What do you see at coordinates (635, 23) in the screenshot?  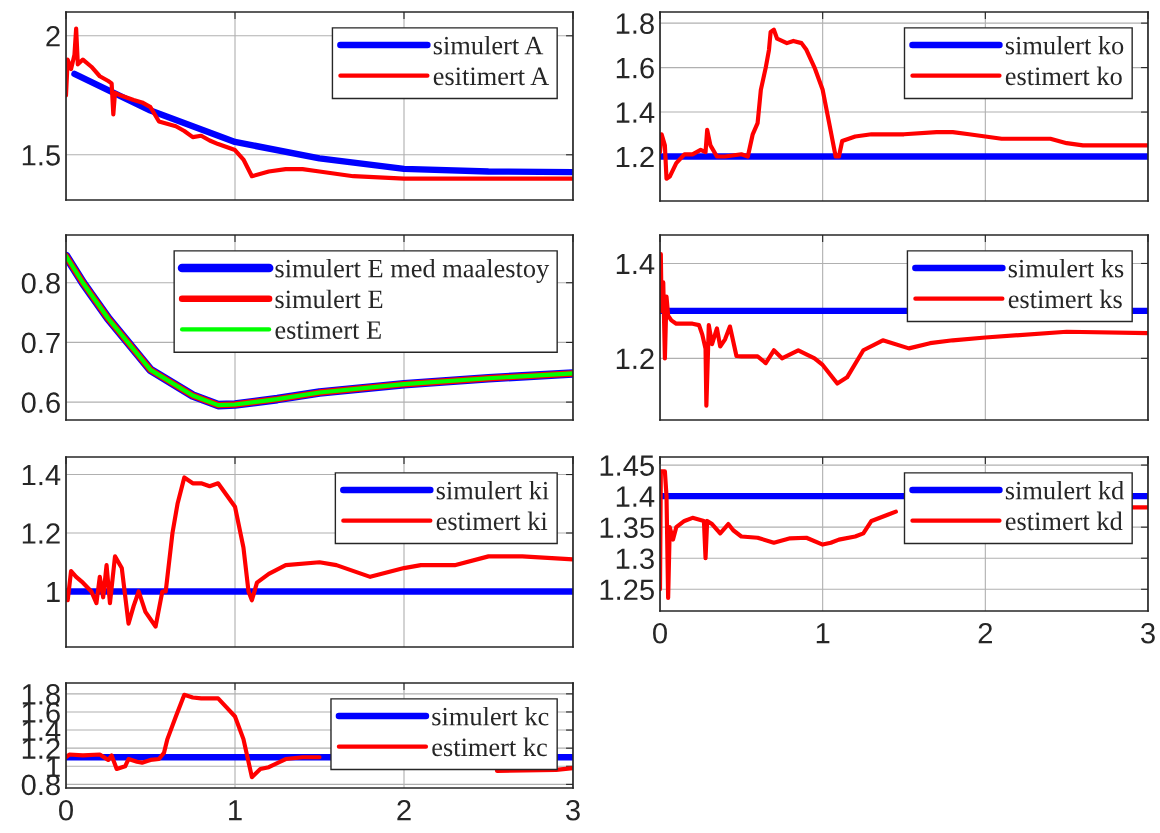 I see `y-tick-label: 1.8` at bounding box center [635, 23].